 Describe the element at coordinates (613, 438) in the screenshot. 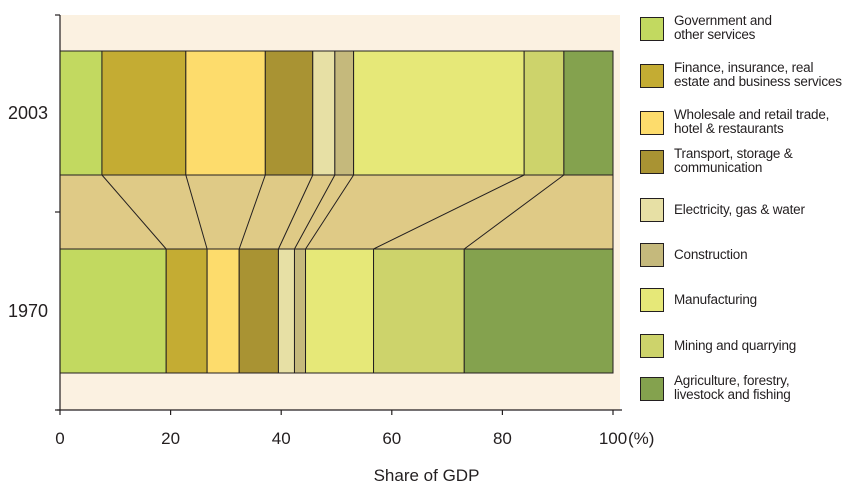

I see `x-tick-label: 100` at that location.